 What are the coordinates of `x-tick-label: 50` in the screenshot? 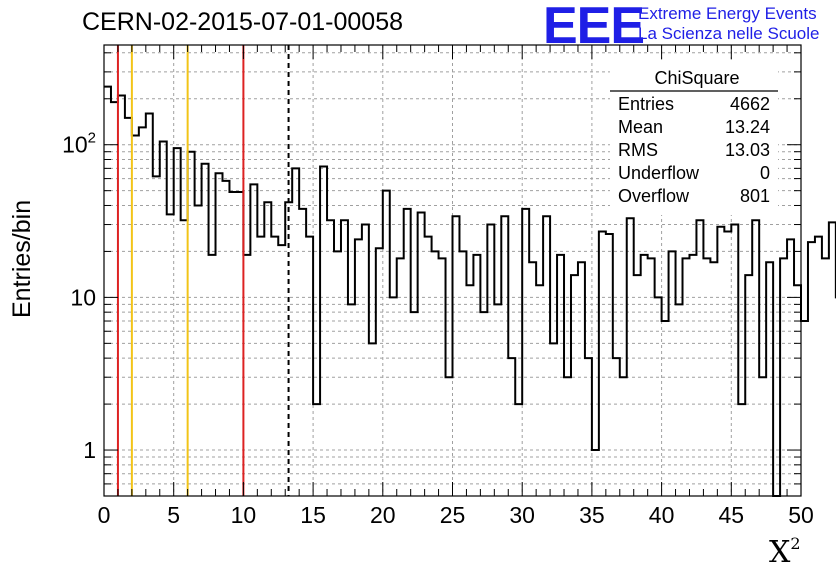 It's located at (801, 515).